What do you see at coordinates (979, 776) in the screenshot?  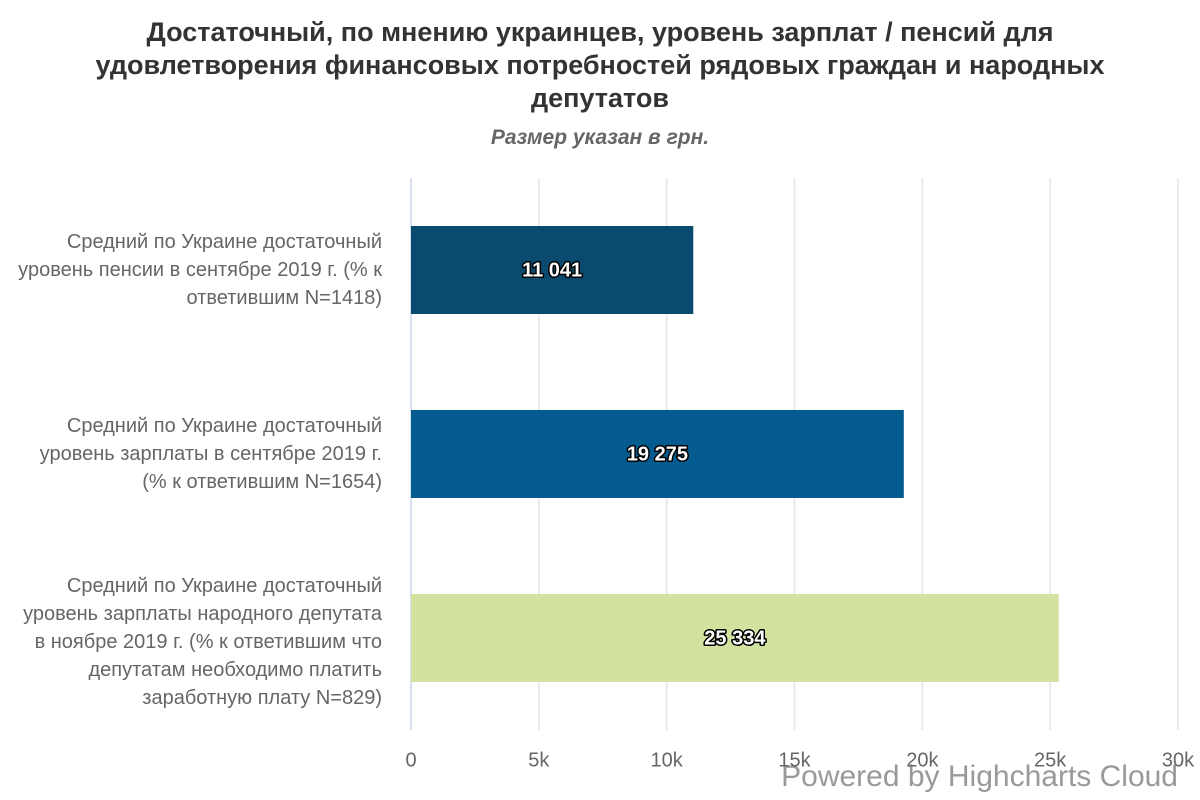 I see `credits: Powered by Highcharts Cloud` at bounding box center [979, 776].